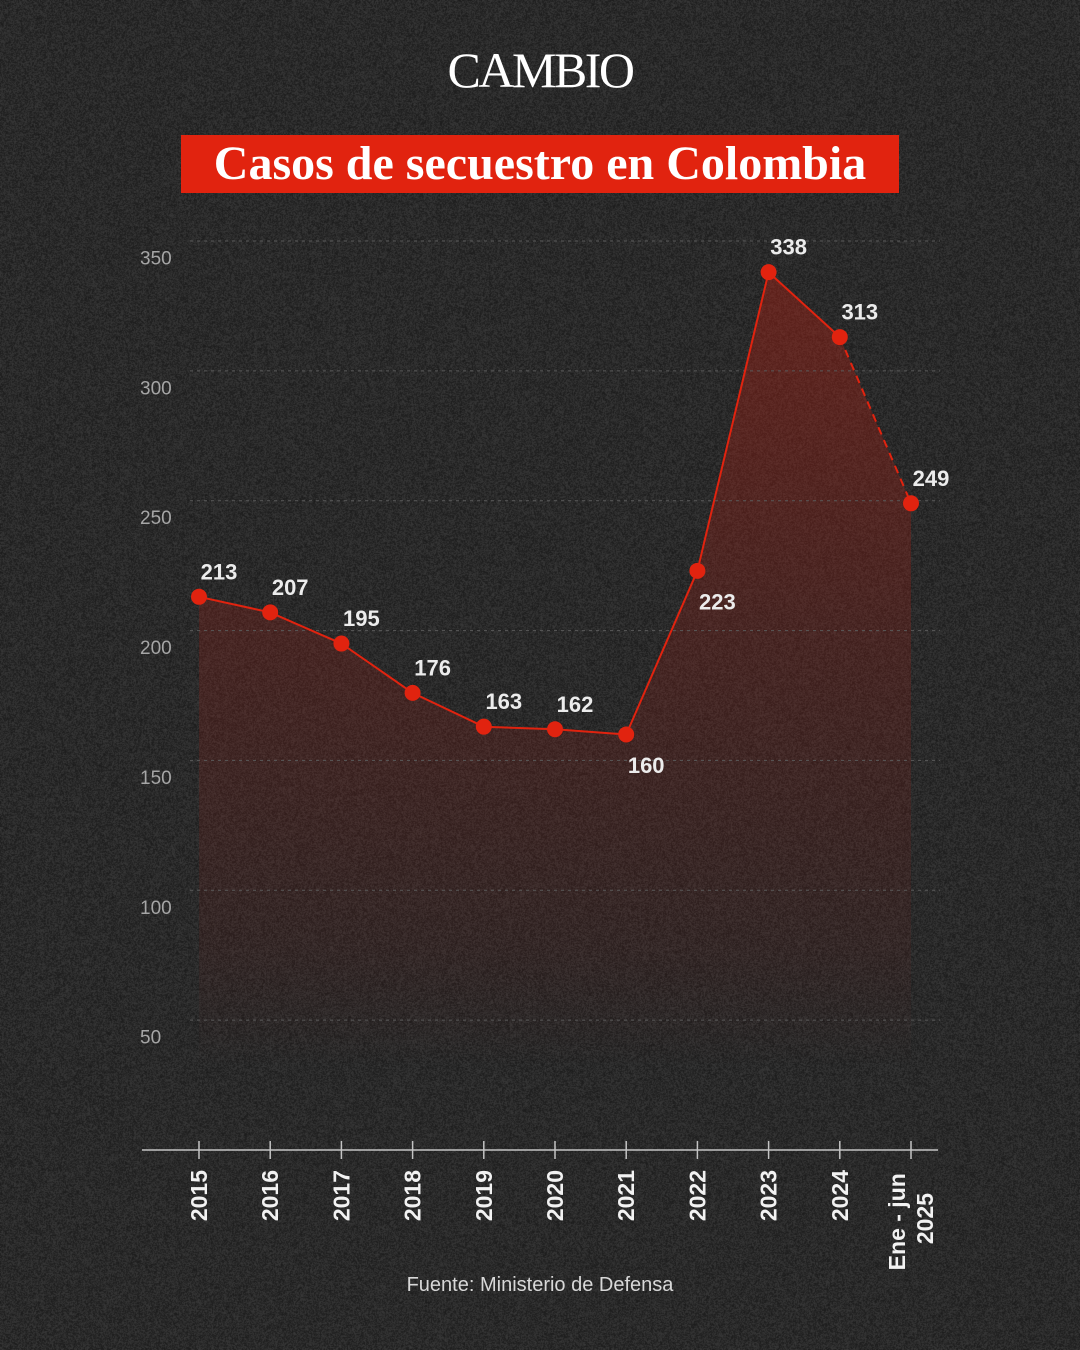  What do you see at coordinates (341, 1195) in the screenshot?
I see `x-tick-label: 2017` at bounding box center [341, 1195].